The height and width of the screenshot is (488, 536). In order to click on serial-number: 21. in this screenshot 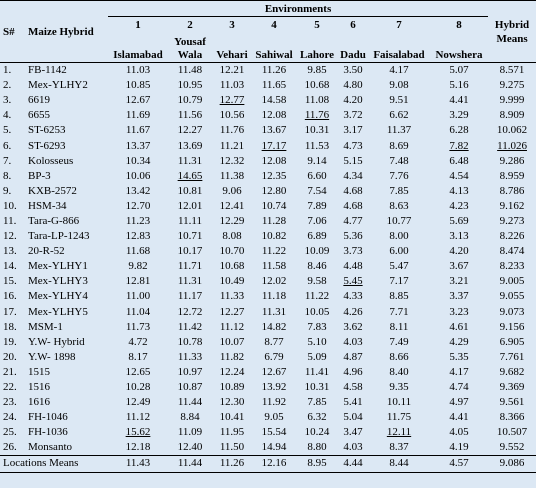, I will do `click(10, 371)`.